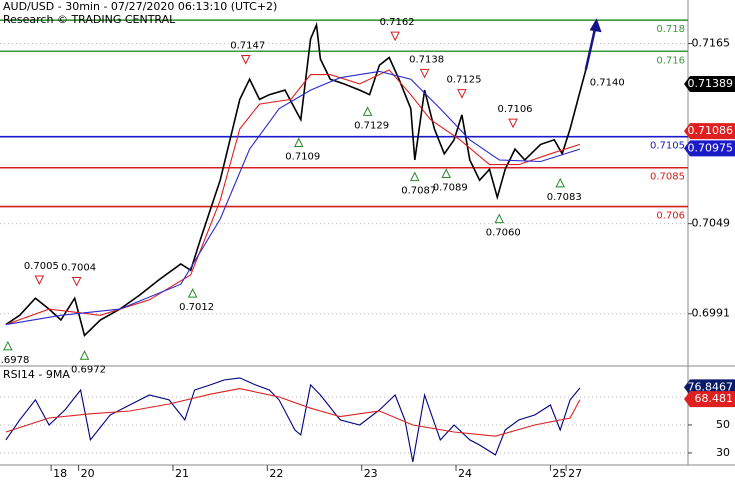  I want to click on pivot-label: 0.6978, so click(14, 360).